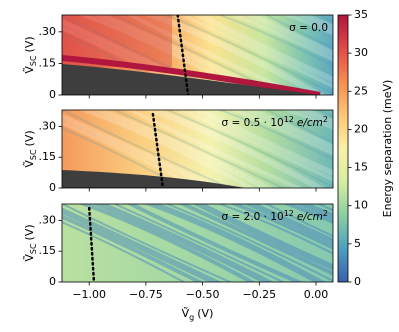  Describe the element at coordinates (191, 317) in the screenshot. I see `label-subscript: g` at that location.